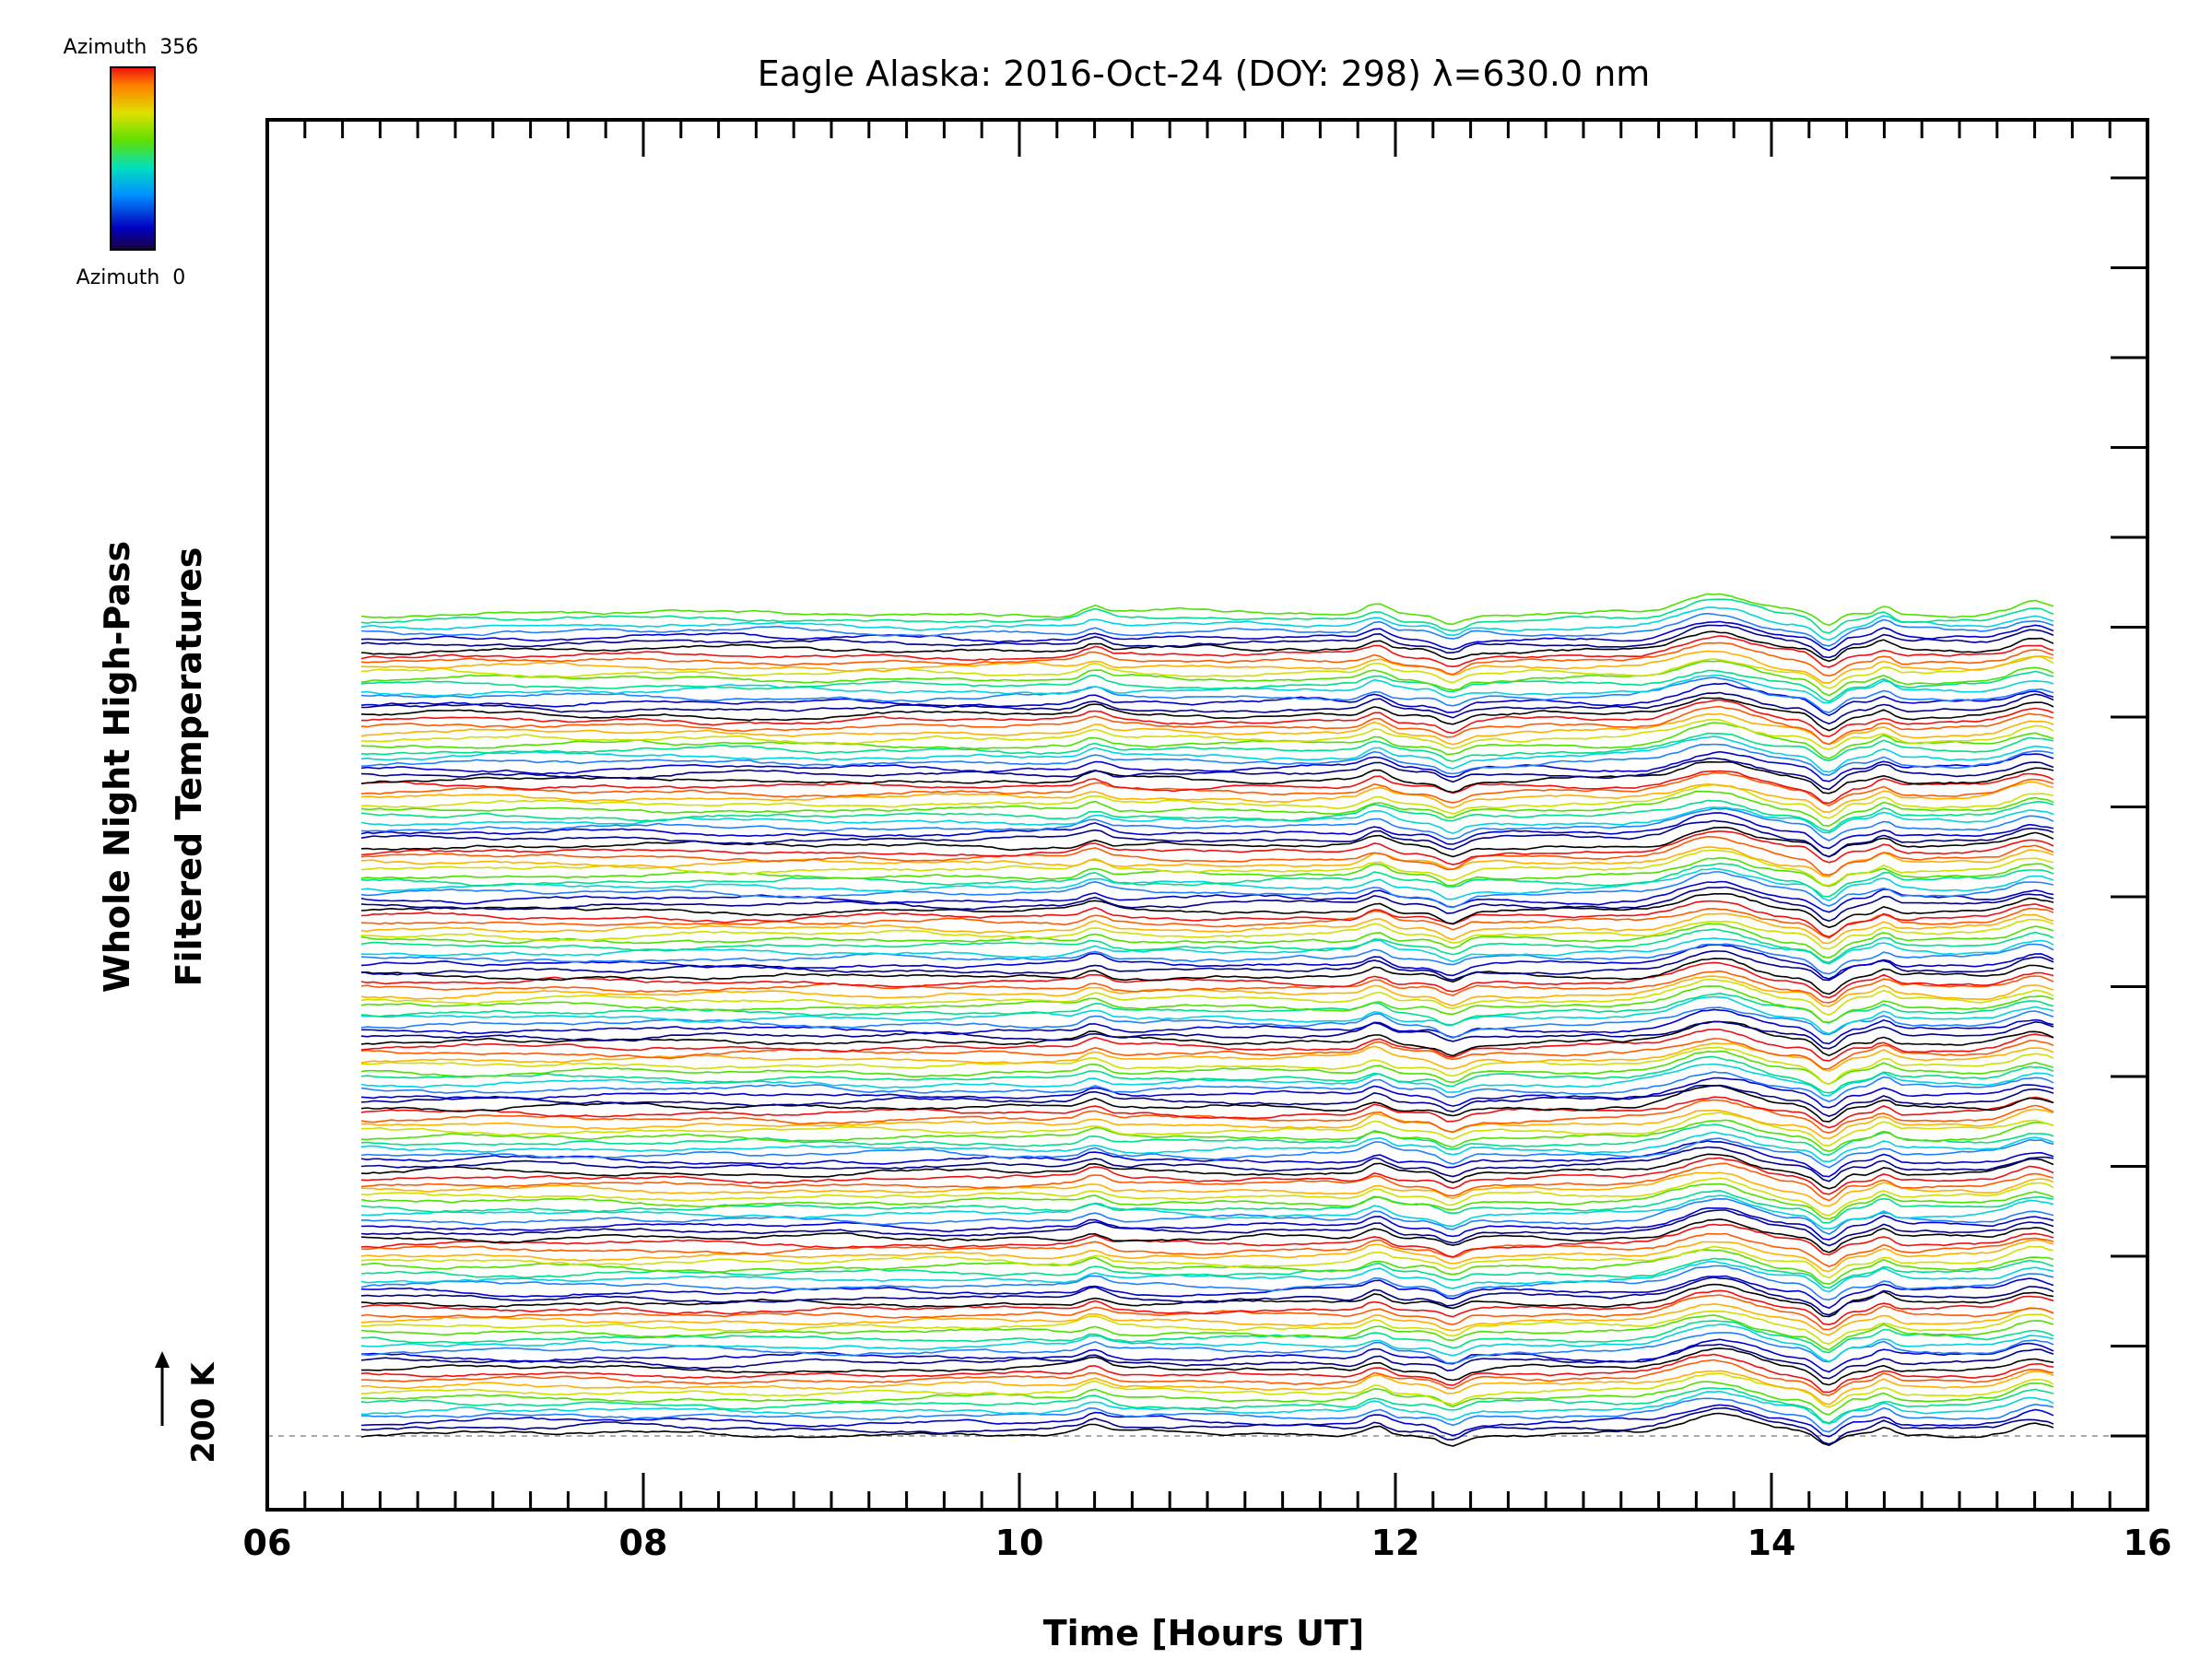 This screenshot has width=2212, height=1659. What do you see at coordinates (162, 1388) in the screenshot?
I see `scale-arrow-icon` at bounding box center [162, 1388].